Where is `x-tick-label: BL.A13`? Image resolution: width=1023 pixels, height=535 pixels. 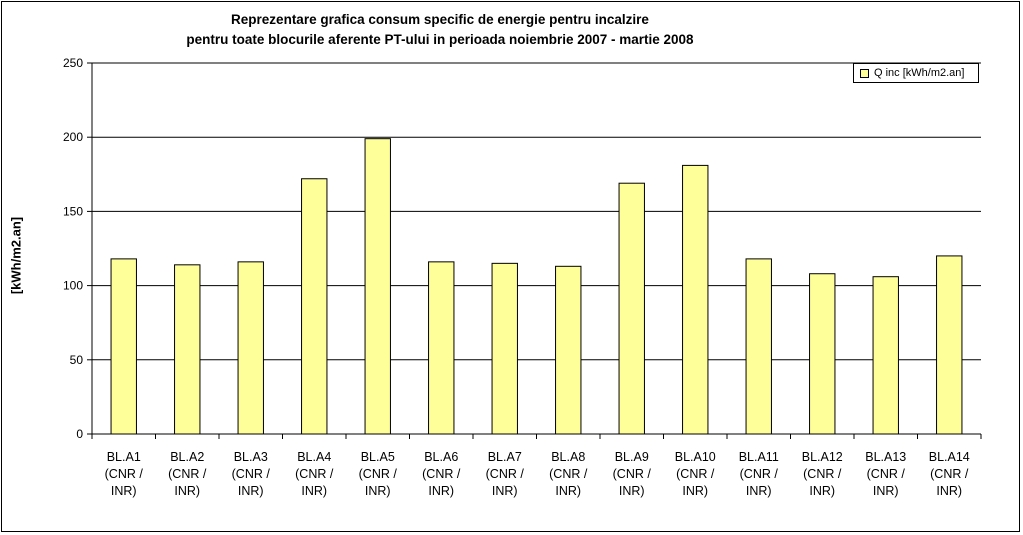 x-tick-label: BL.A13 is located at coordinates (885, 457).